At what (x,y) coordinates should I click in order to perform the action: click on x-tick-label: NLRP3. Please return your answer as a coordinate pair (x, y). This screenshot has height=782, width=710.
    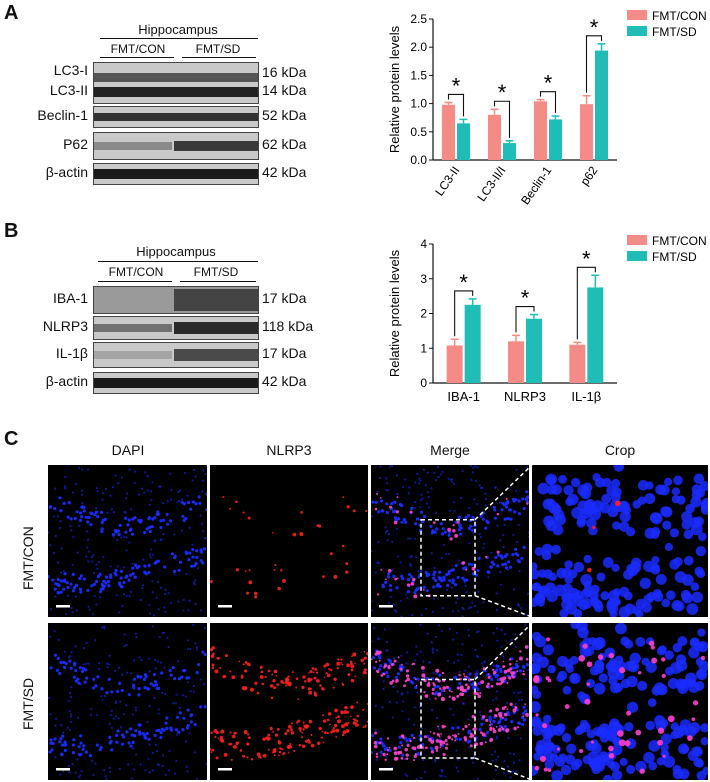
    Looking at the image, I should click on (525, 396).